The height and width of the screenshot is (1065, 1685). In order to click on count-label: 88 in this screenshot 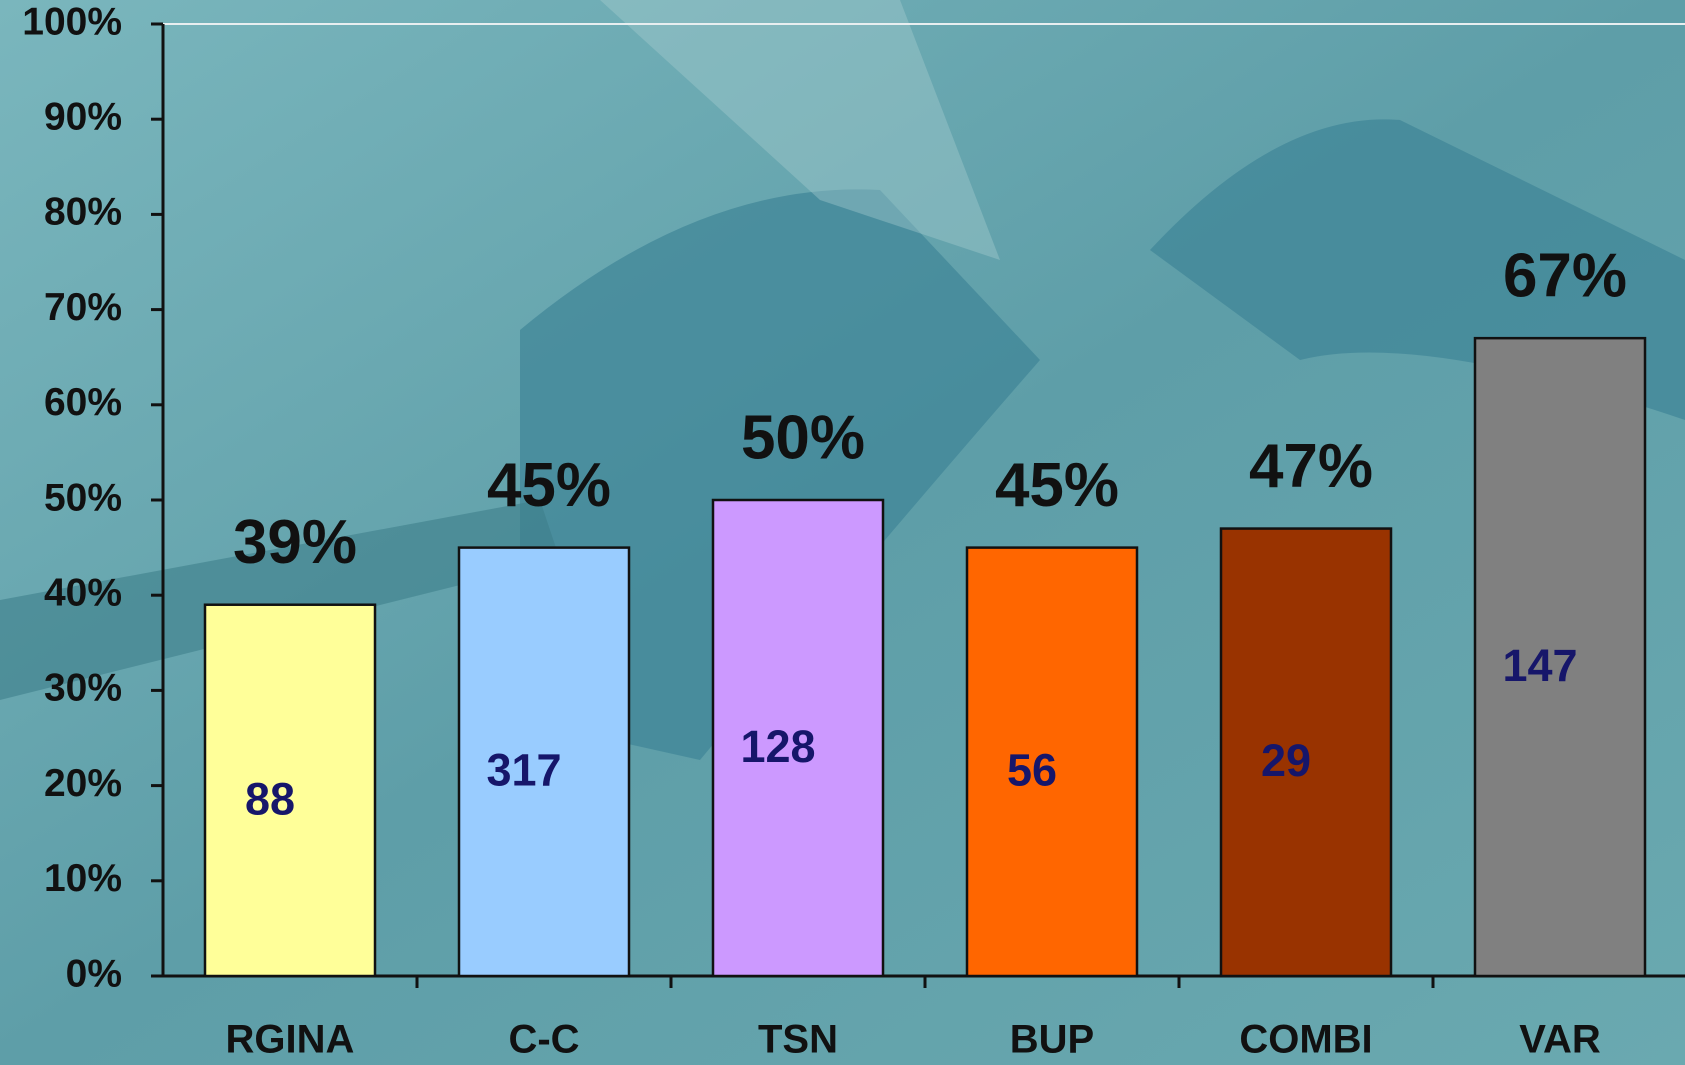, I will do `click(270, 798)`.